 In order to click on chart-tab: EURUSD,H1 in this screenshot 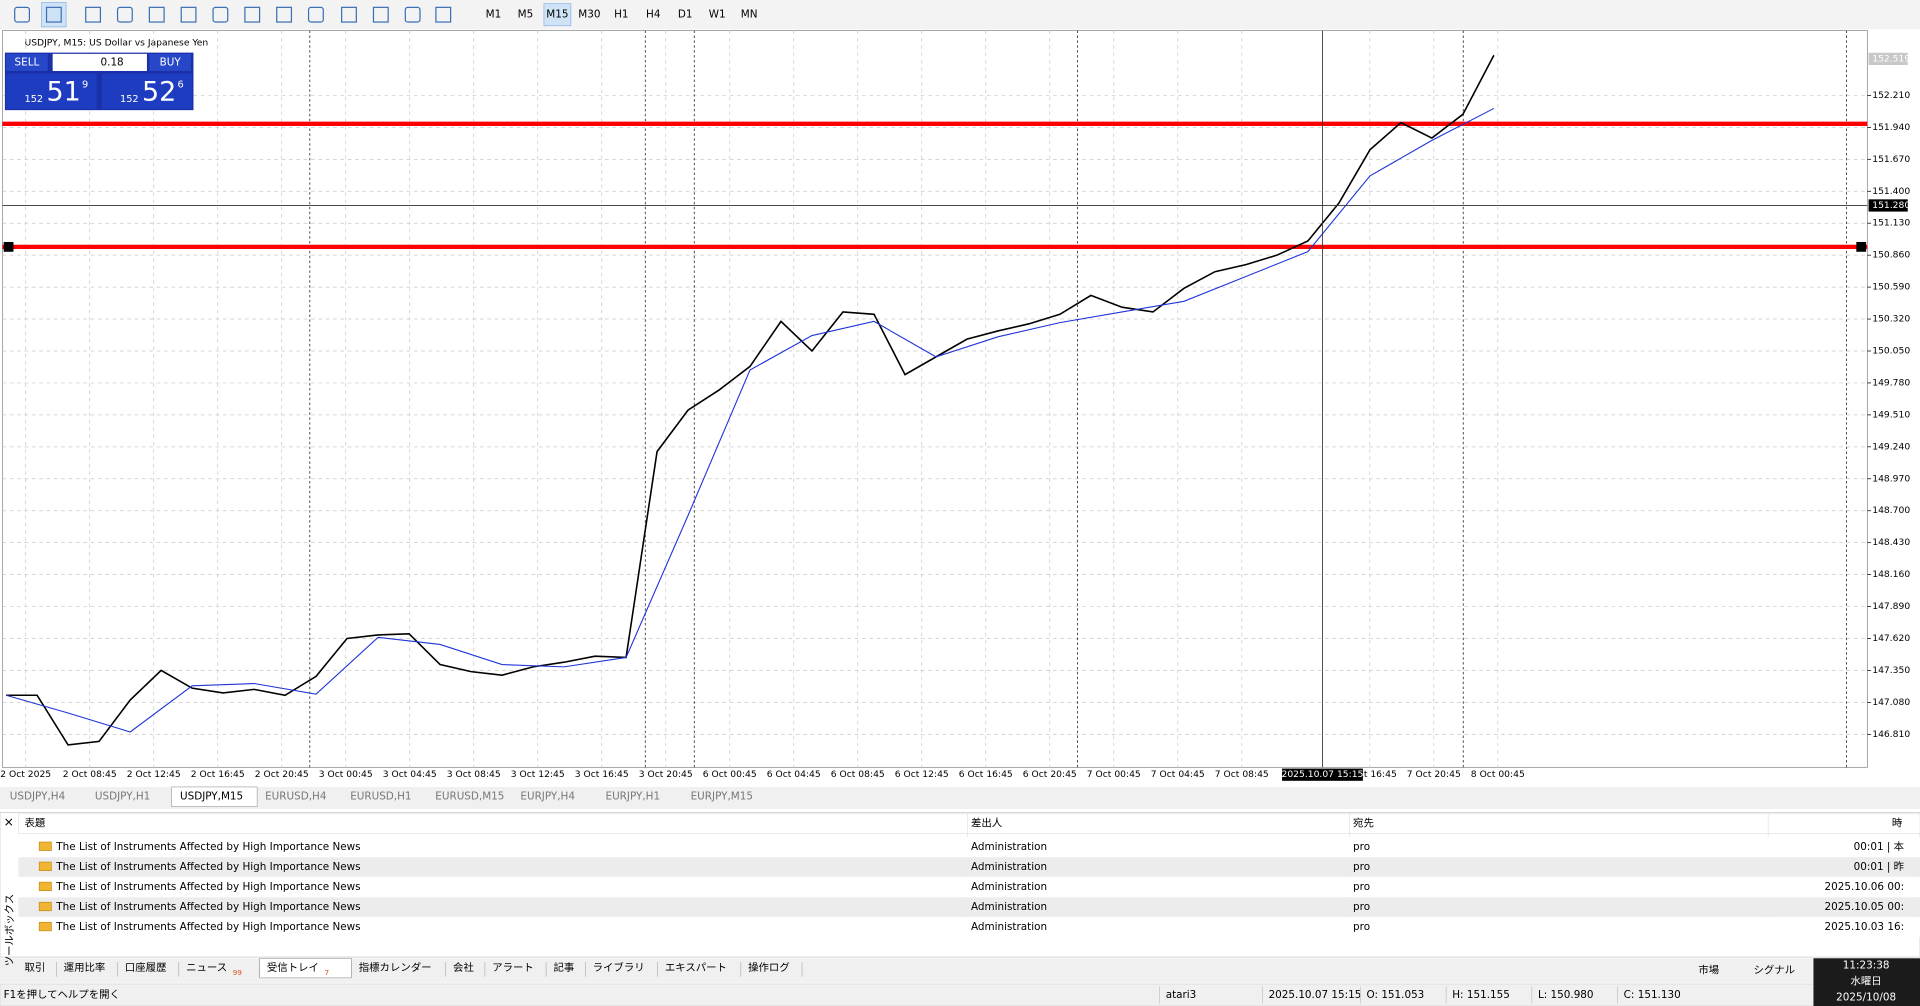, I will do `click(380, 797)`.